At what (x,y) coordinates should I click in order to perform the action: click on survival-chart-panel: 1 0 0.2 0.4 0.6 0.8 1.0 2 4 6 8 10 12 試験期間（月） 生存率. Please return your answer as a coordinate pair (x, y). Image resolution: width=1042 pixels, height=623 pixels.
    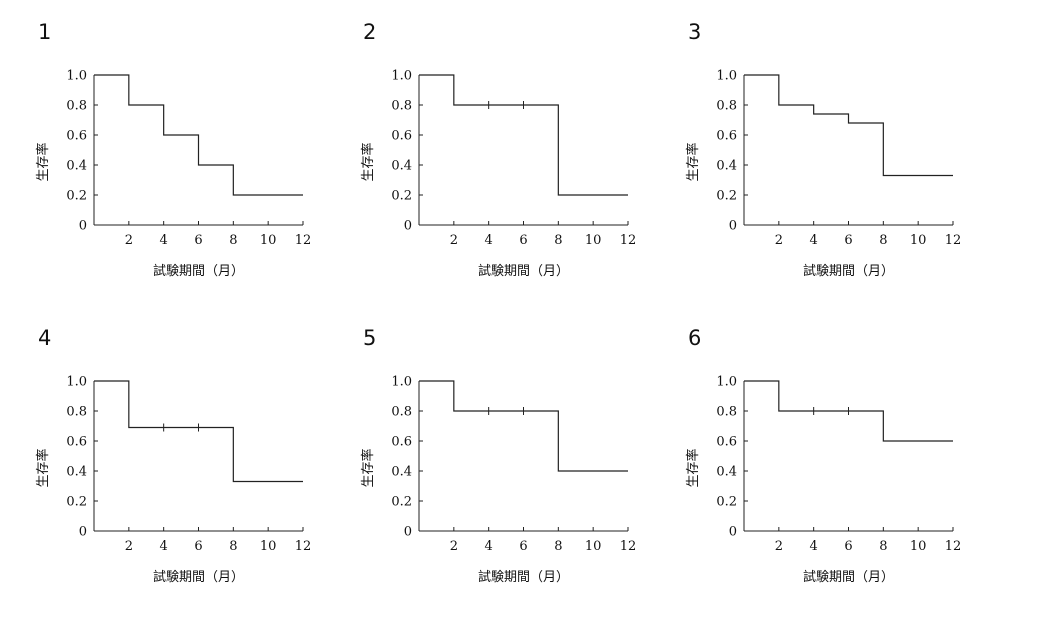
    Looking at the image, I should click on (201, 165).